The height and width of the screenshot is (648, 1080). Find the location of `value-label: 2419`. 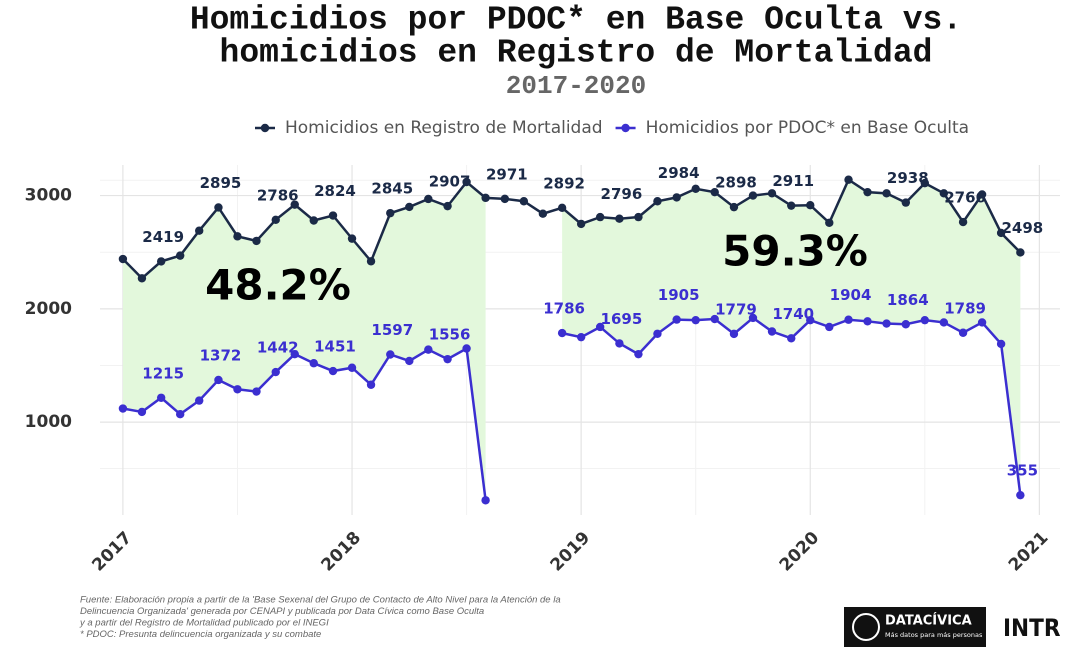

value-label: 2419 is located at coordinates (163, 237).